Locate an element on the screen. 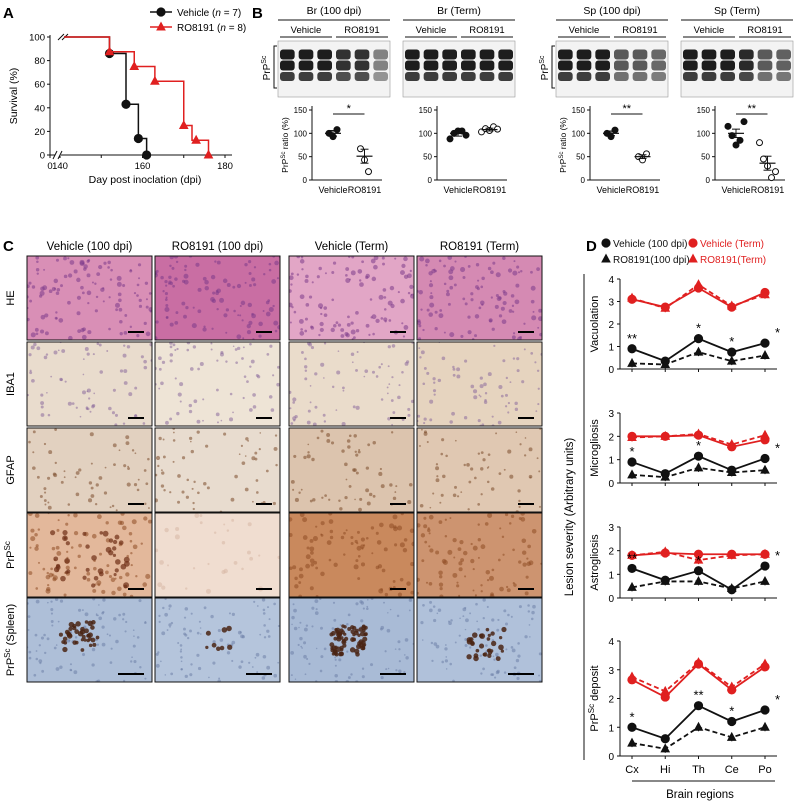 The height and width of the screenshot is (806, 799). significance-marker: ** is located at coordinates (751, 109).